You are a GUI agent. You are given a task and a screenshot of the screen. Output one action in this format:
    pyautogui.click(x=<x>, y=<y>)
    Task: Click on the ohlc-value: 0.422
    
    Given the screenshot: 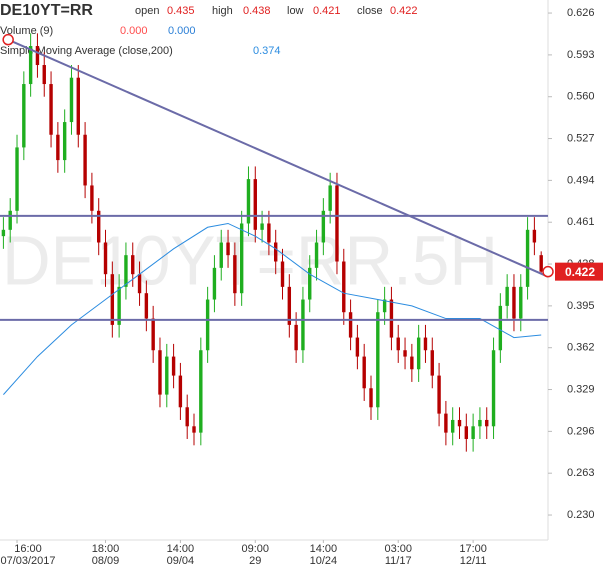 What is the action you would take?
    pyautogui.click(x=404, y=11)
    